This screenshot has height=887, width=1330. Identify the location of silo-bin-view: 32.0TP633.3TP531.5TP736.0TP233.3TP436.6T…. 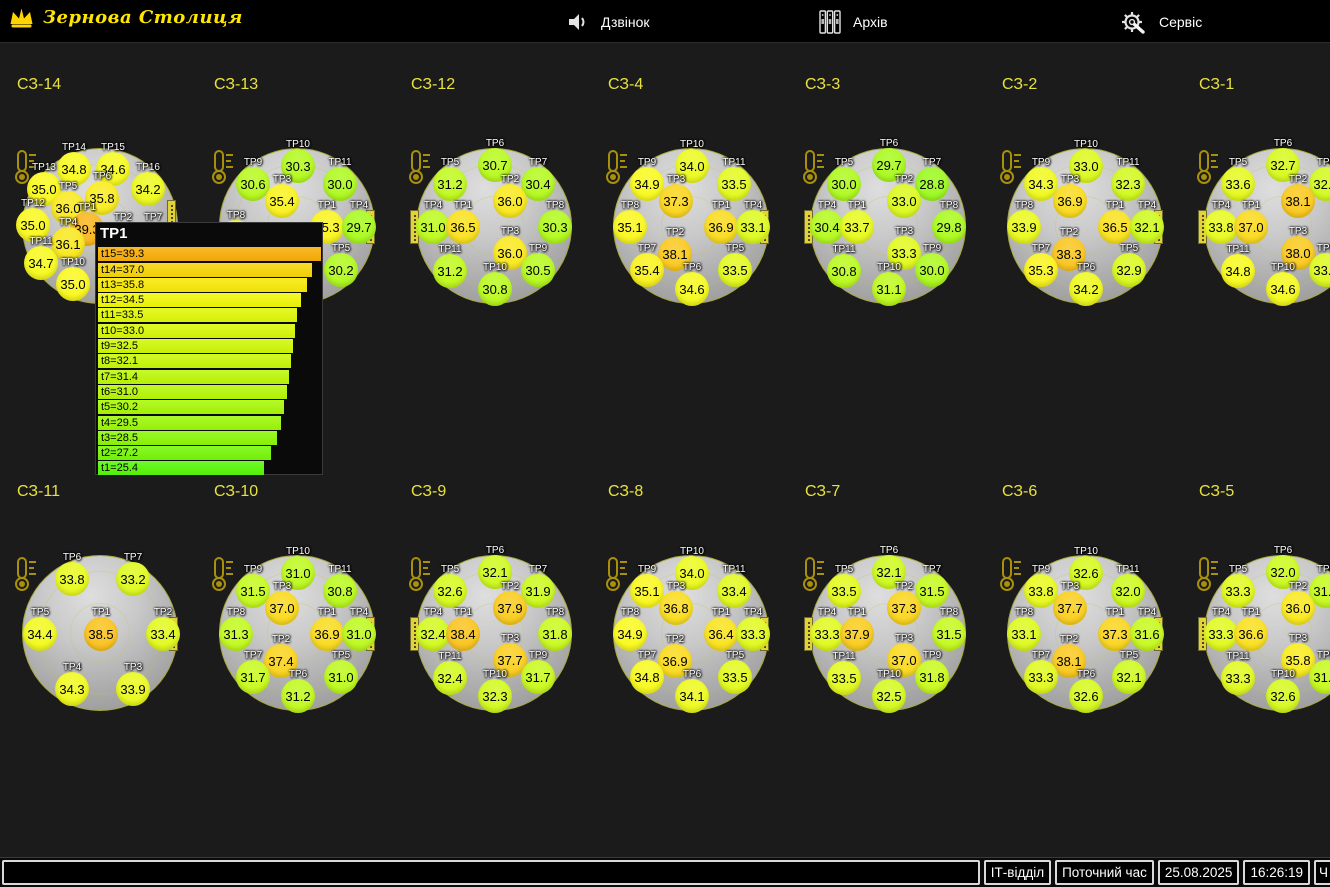
(1264, 629).